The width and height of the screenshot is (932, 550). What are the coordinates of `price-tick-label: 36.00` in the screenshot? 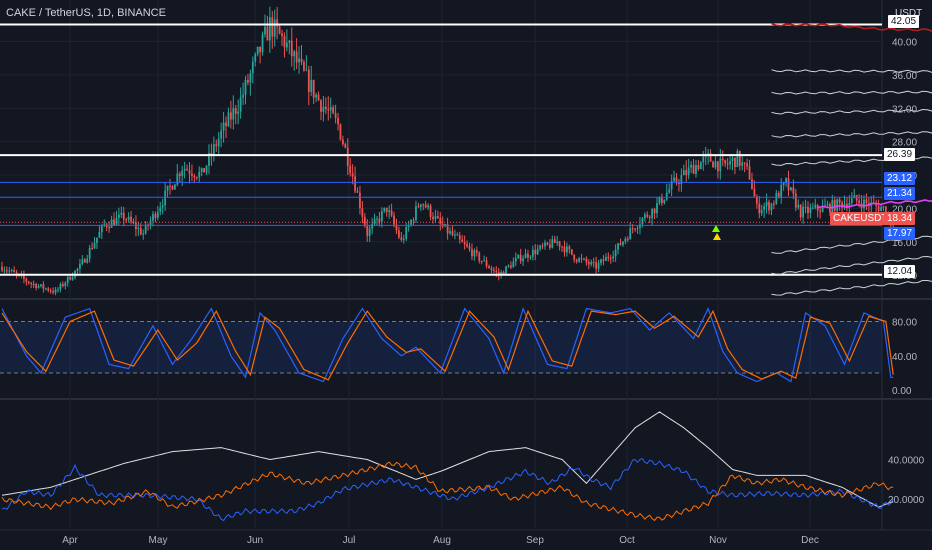 It's located at (904, 76).